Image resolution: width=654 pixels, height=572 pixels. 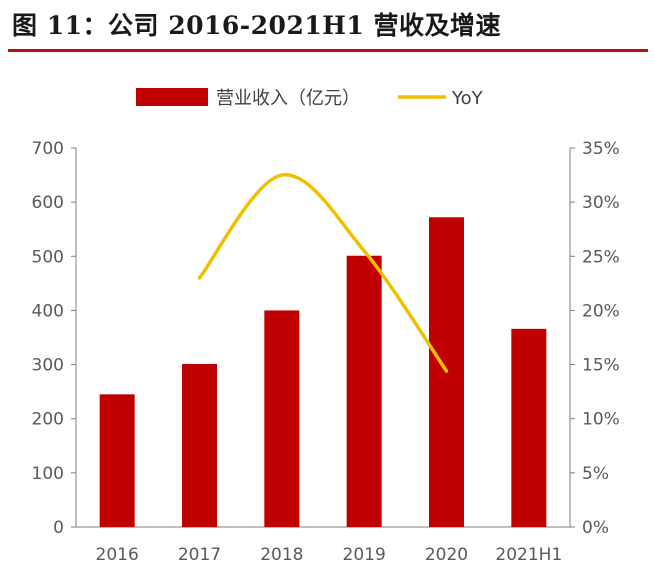 What do you see at coordinates (48, 203) in the screenshot?
I see `left-axis-tick-label: 600` at bounding box center [48, 203].